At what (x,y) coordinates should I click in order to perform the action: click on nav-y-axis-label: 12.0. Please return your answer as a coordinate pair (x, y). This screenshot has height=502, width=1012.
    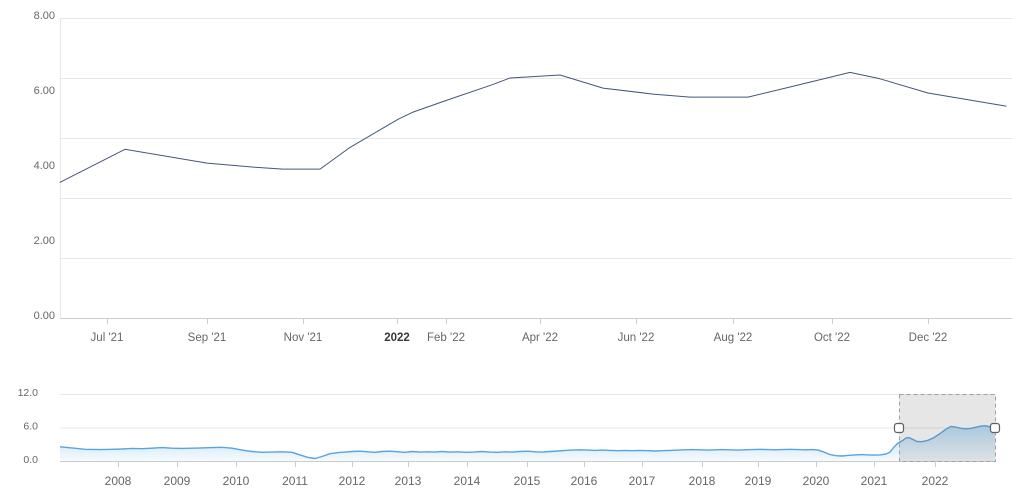
    Looking at the image, I should click on (28, 393).